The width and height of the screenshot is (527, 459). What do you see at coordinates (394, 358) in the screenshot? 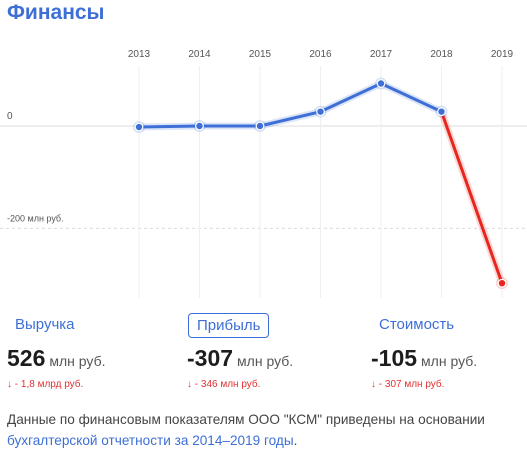
I see `metric-value-number: -105` at bounding box center [394, 358].